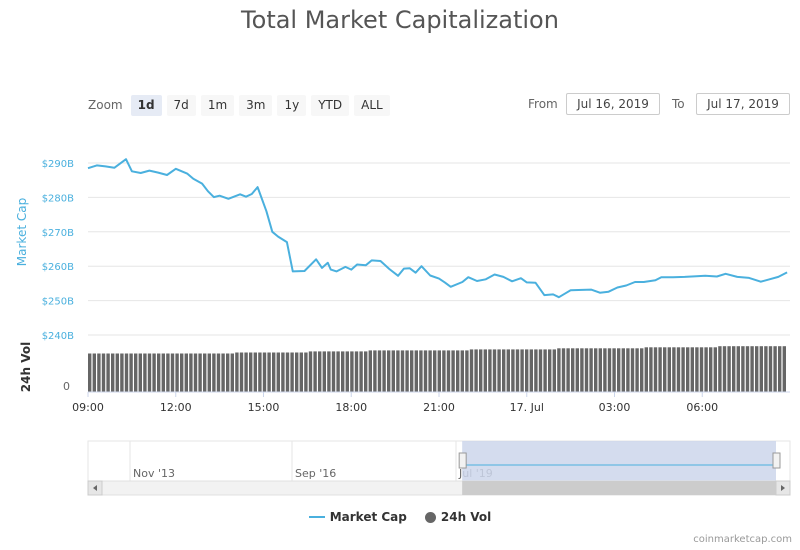 Image resolution: width=800 pixels, height=550 pixels. Describe the element at coordinates (372, 105) in the screenshot. I see `zoom-all-button: ALL` at that location.